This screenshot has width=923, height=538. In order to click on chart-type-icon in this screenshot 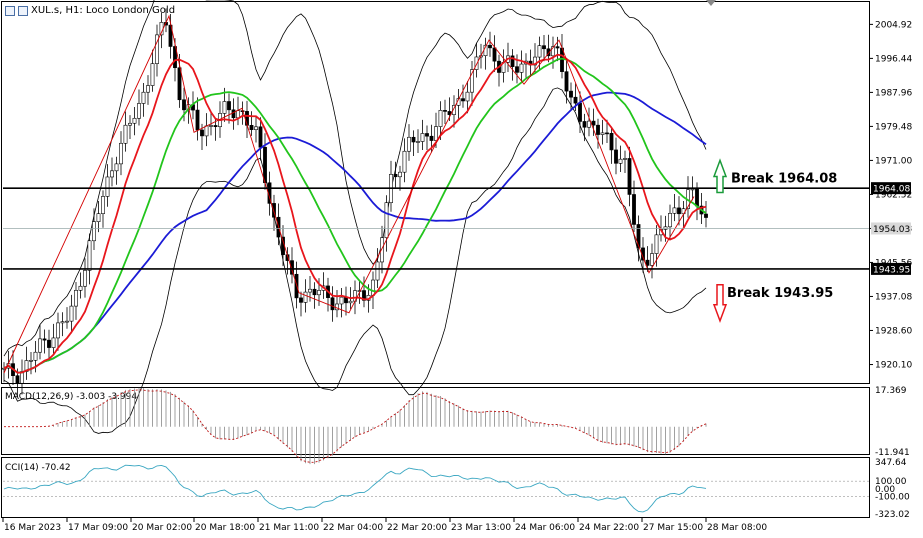, I will do `click(10, 10)`.